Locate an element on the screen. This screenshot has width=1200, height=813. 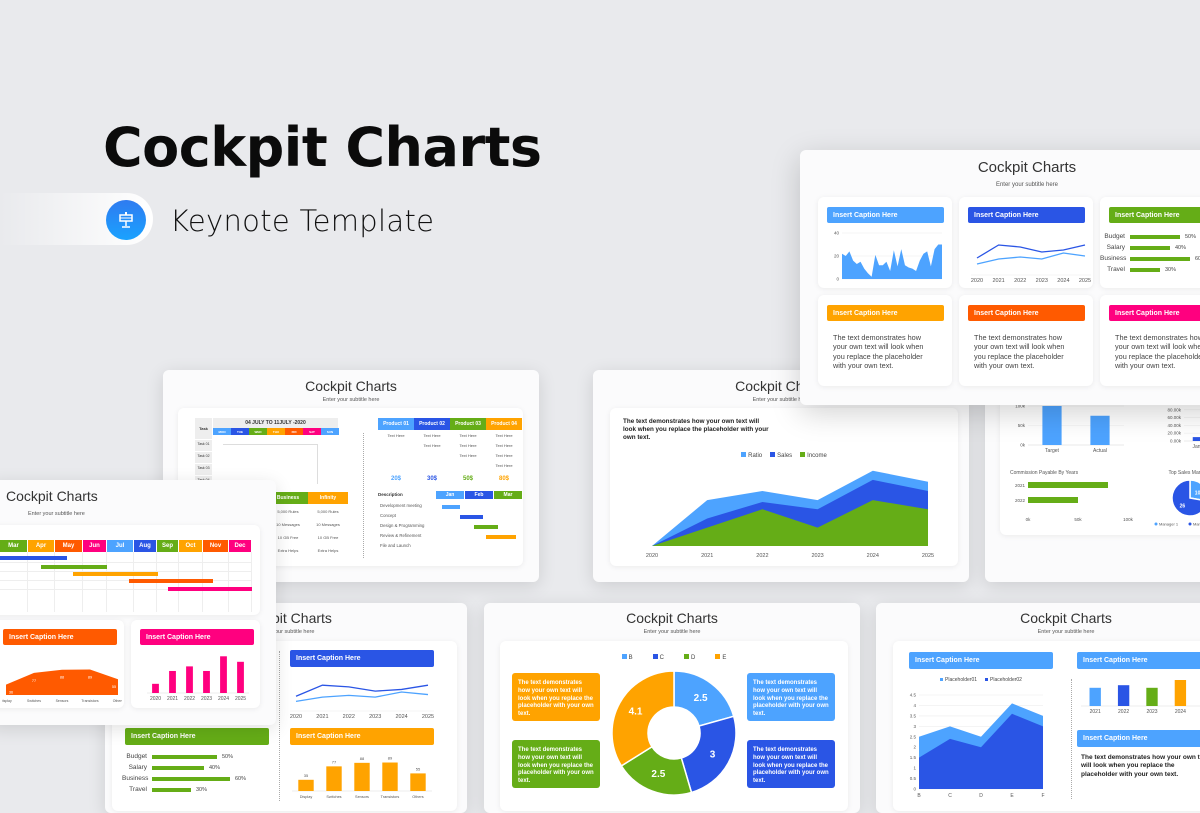
pie-slice-e is located at coordinates (643, 718).